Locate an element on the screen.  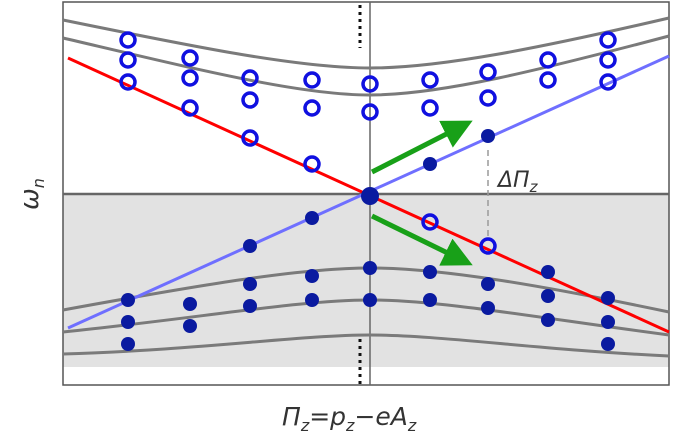
y-axis-label: ωn is located at coordinates (31, 194).